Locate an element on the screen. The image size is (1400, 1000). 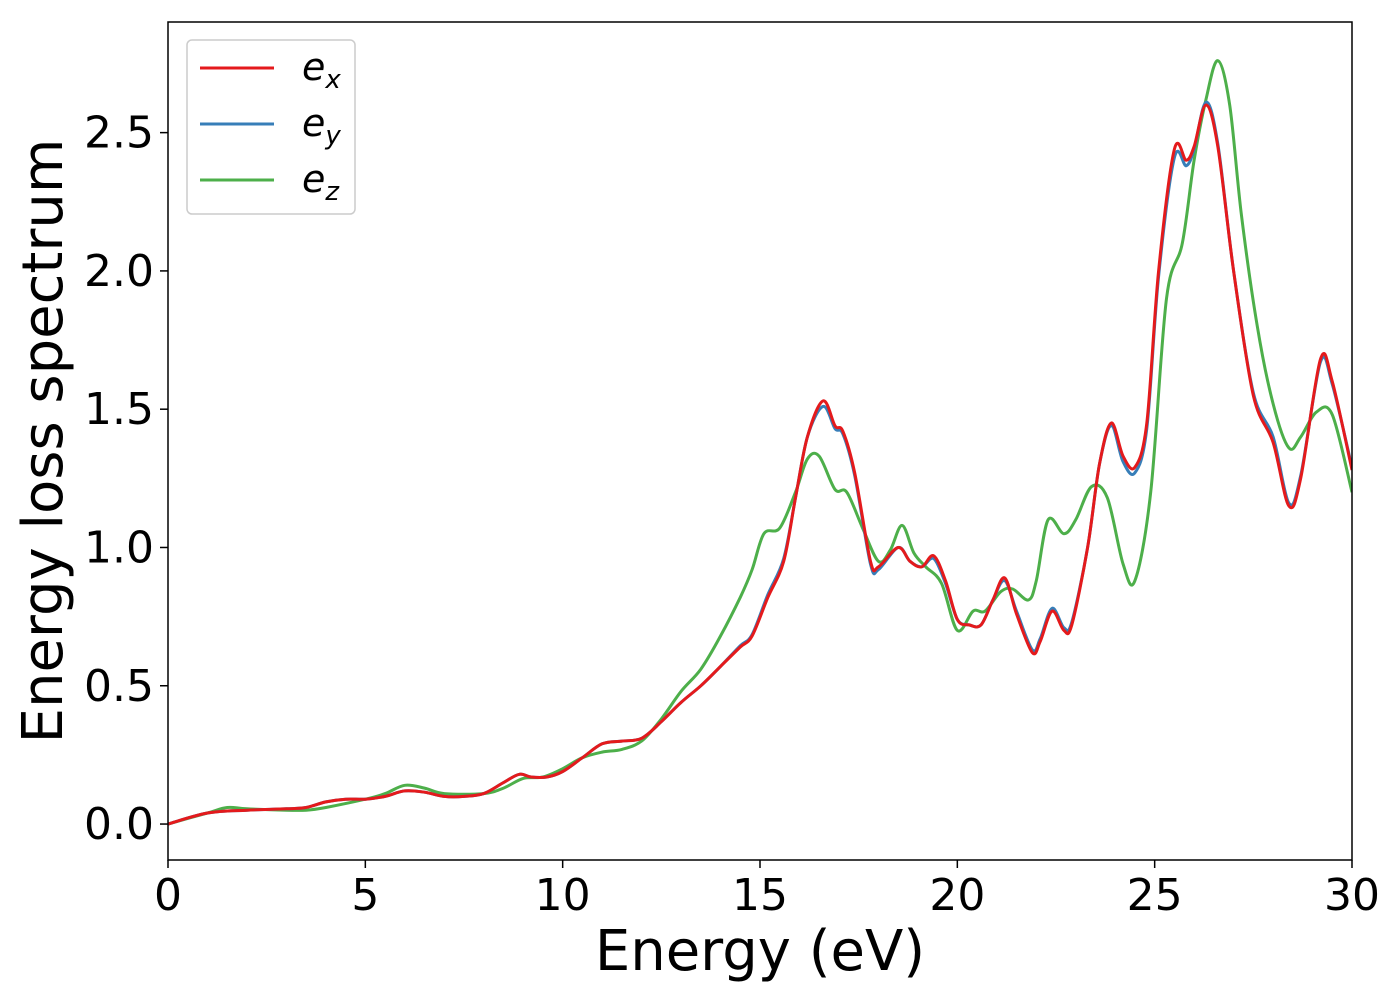
x-tick-label: 10 is located at coordinates (563, 895).